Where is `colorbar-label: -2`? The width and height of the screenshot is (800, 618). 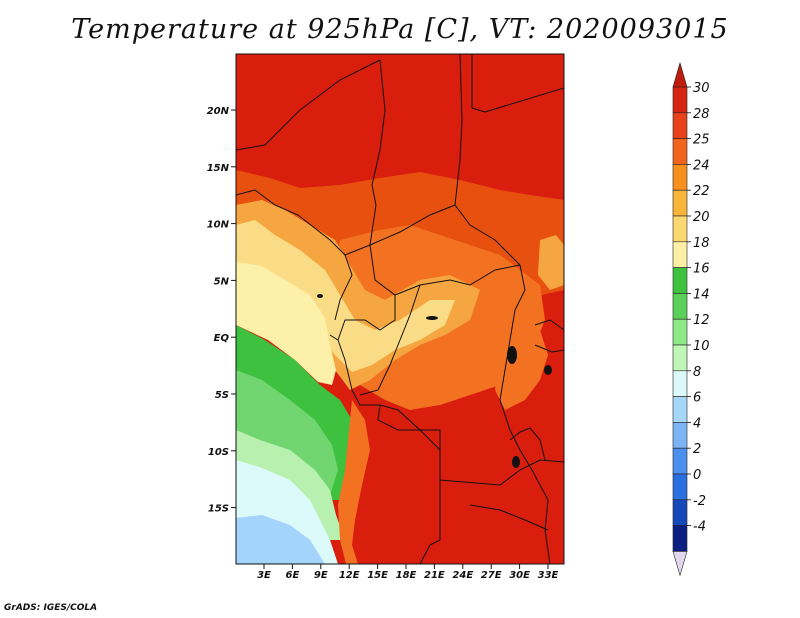 colorbar-label: -2 is located at coordinates (699, 501).